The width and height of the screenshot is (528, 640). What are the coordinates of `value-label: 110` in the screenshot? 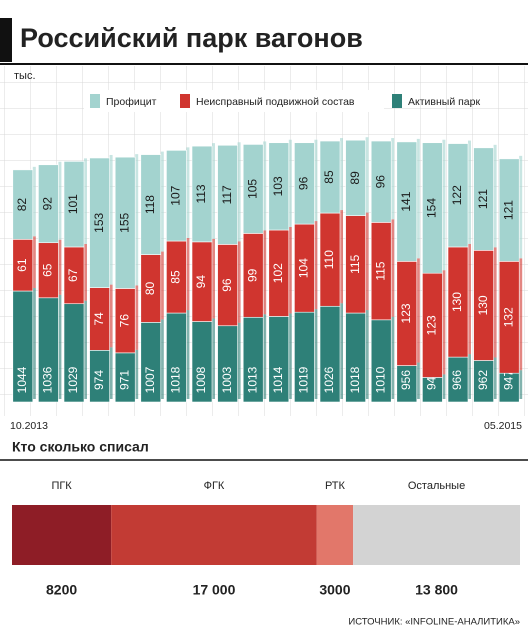 It's located at (329, 259).